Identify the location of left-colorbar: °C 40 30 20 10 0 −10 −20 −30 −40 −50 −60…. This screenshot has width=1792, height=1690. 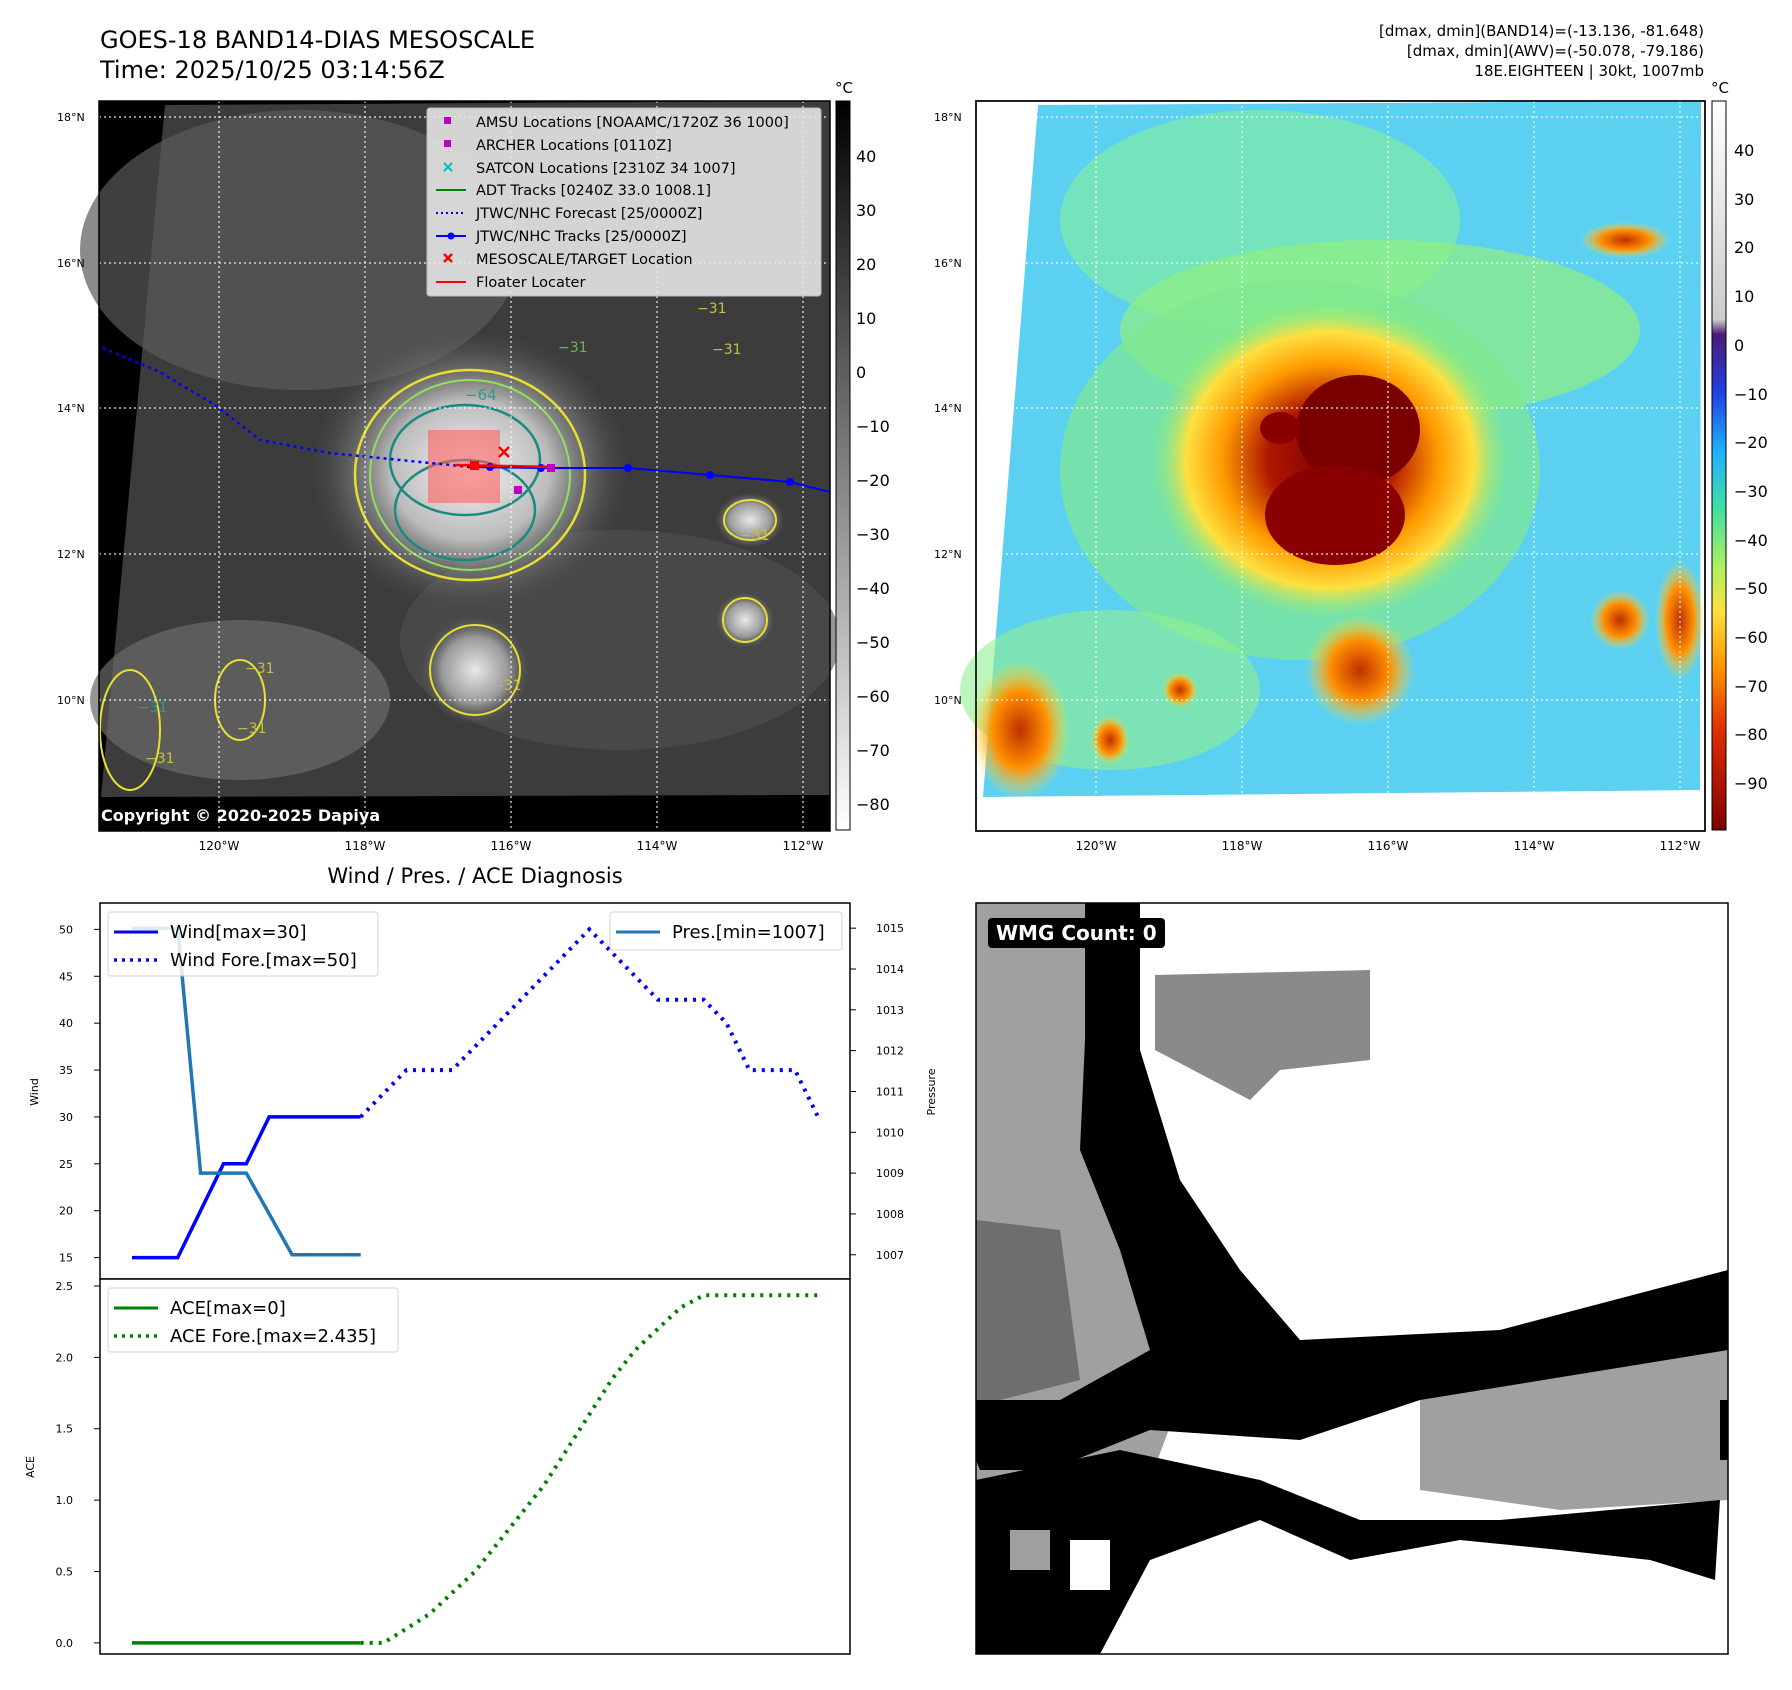
(862, 455).